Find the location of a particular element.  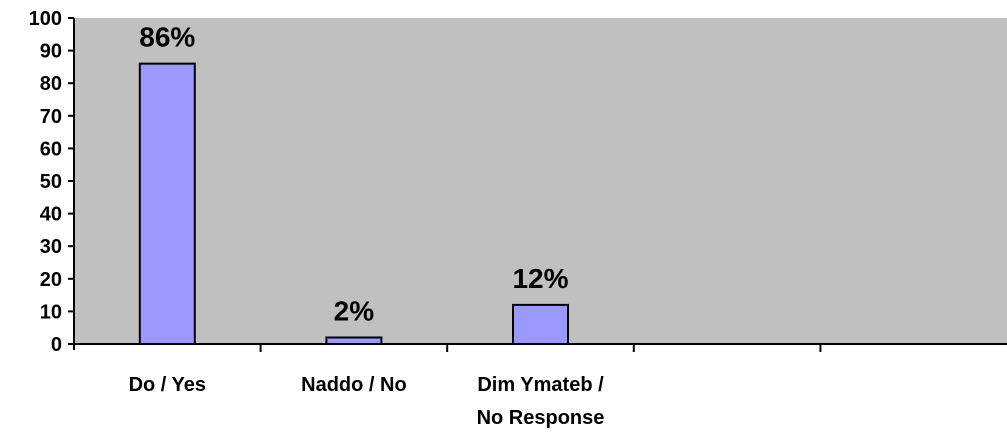

y-tick-label-60: 60 is located at coordinates (51, 149).